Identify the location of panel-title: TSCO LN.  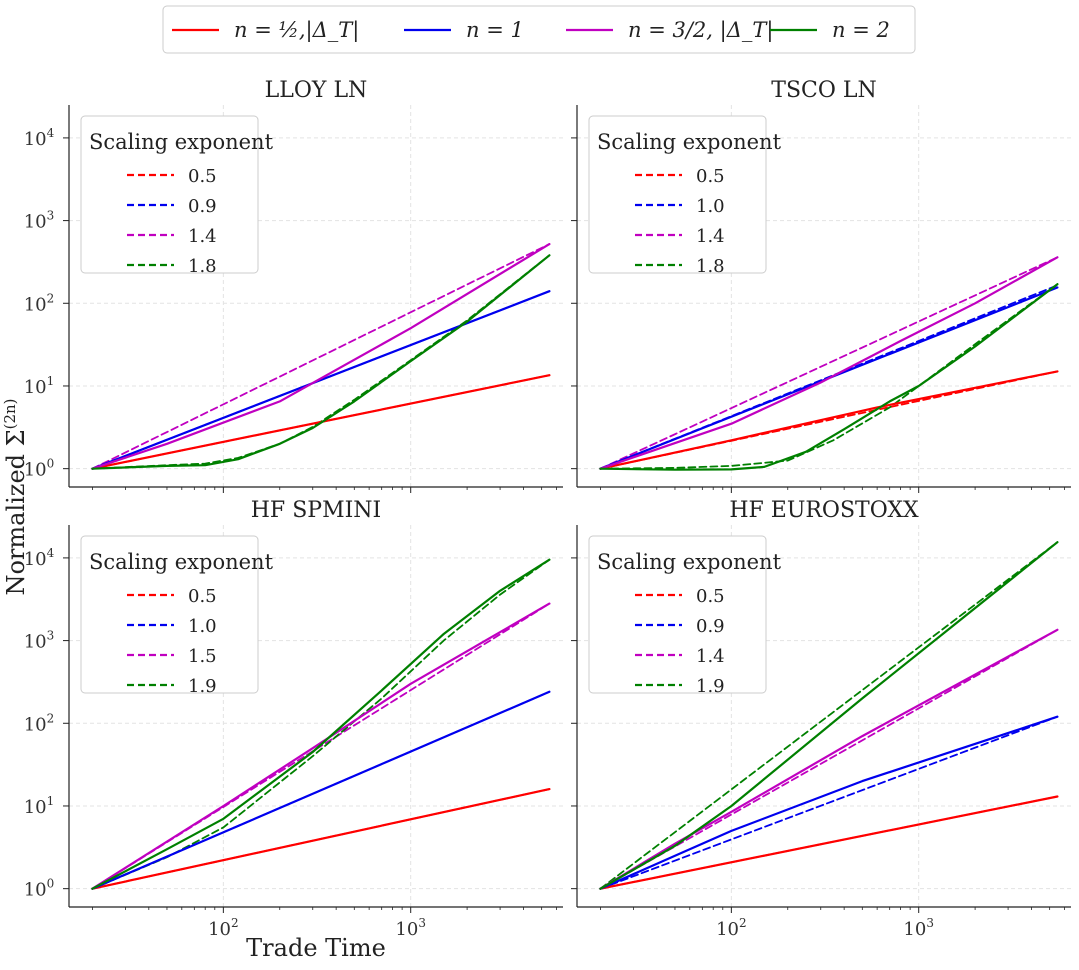
(823, 90).